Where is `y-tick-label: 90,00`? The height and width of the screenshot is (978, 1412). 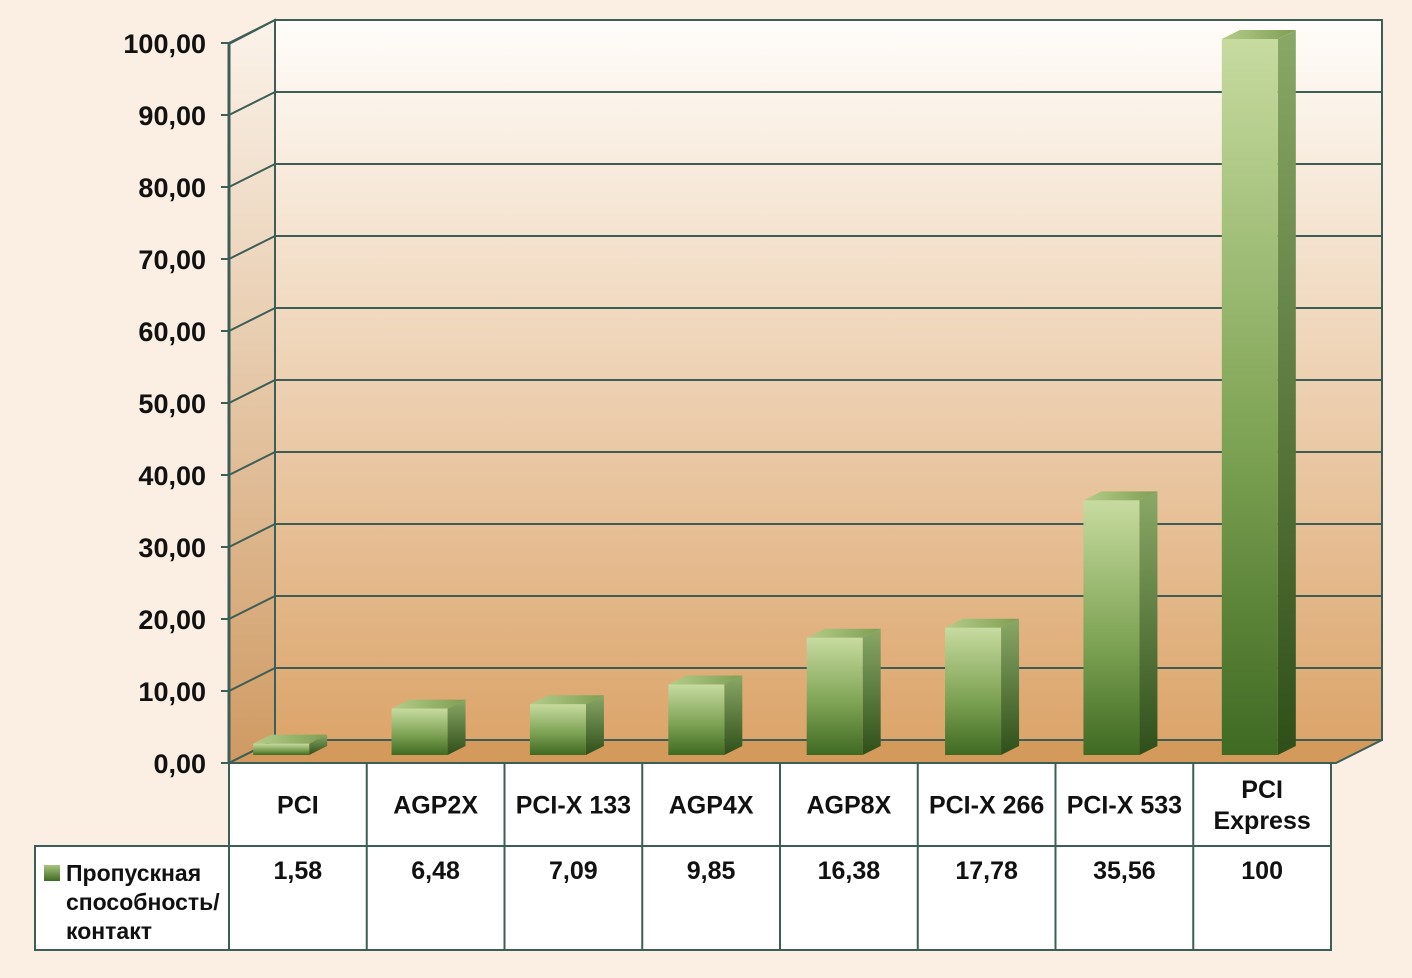
y-tick-label: 90,00 is located at coordinates (172, 116).